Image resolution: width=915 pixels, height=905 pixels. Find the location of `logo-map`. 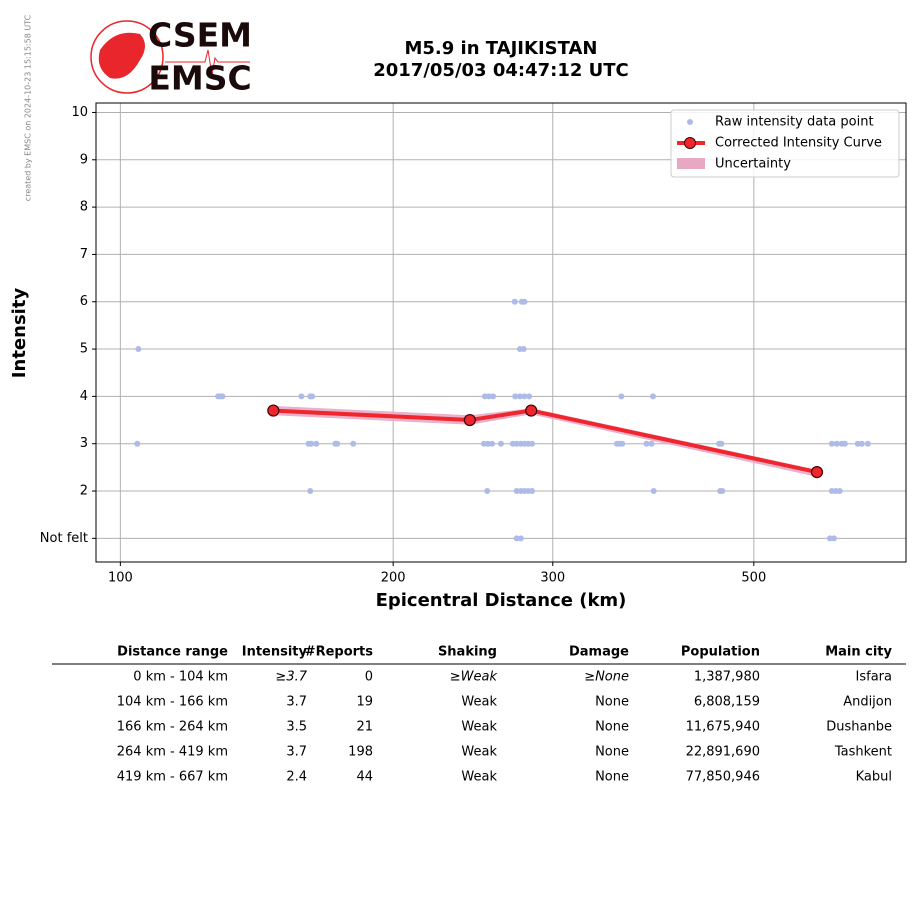

logo-map is located at coordinates (121, 55).